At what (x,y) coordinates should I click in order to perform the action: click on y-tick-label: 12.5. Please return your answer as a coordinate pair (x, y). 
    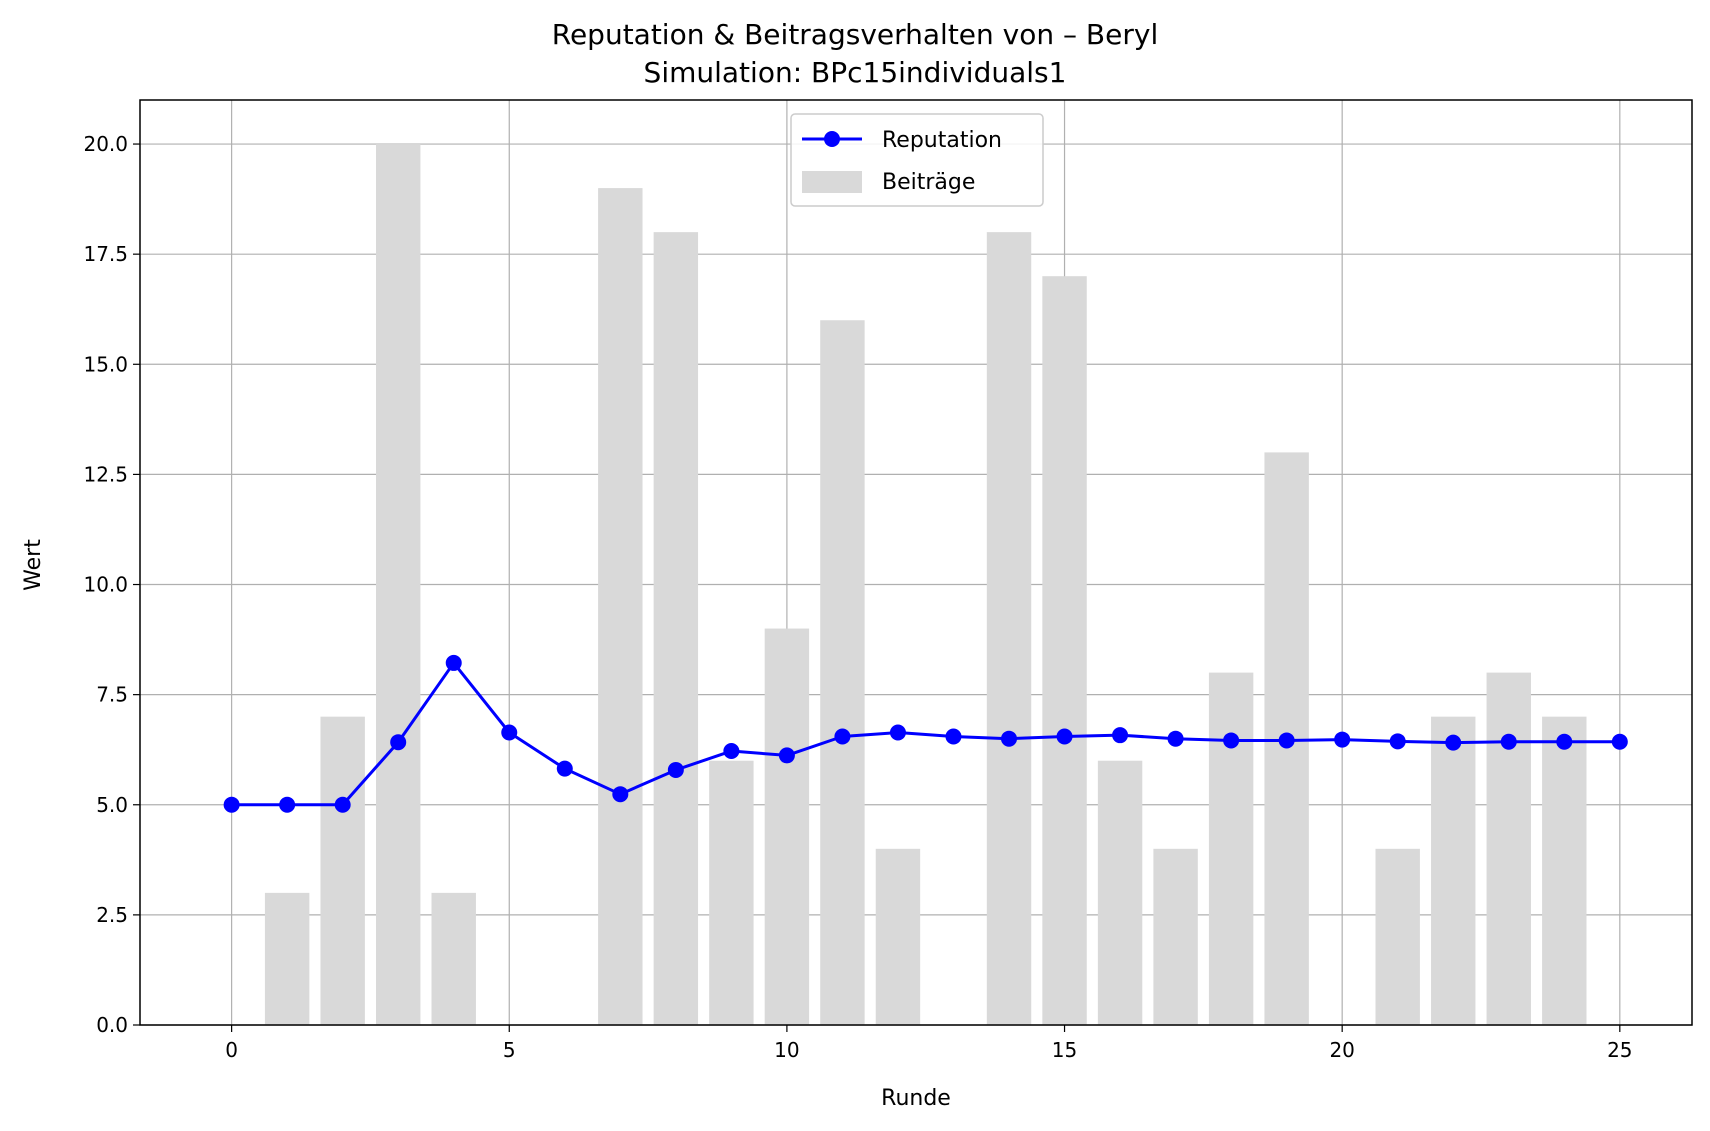
    Looking at the image, I should click on (105, 474).